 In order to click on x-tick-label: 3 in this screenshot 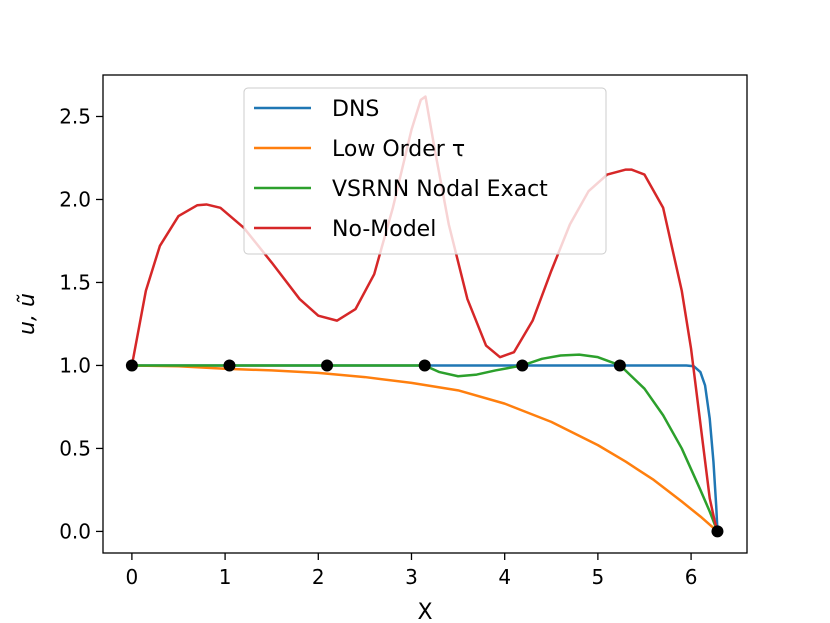, I will do `click(411, 577)`.